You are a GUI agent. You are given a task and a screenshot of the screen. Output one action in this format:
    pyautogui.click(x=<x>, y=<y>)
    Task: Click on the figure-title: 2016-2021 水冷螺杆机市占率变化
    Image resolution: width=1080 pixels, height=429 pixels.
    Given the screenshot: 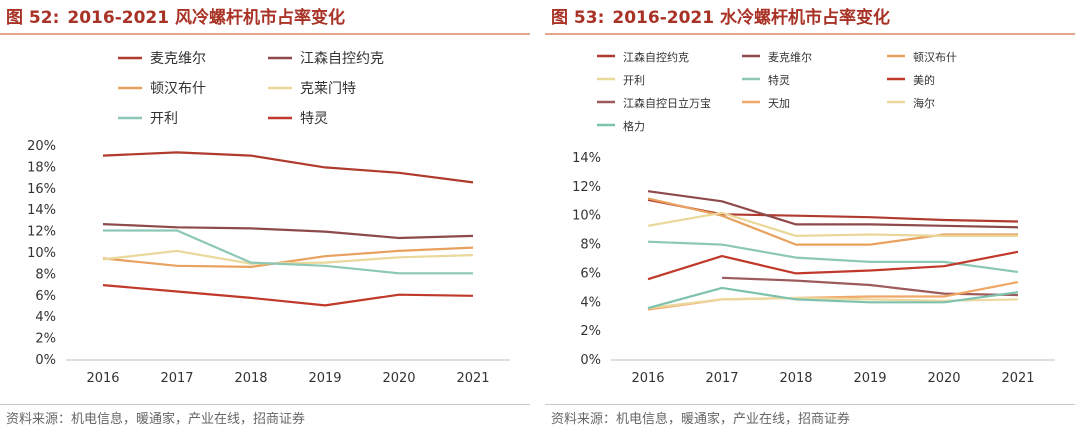 What is the action you would take?
    pyautogui.click(x=751, y=17)
    